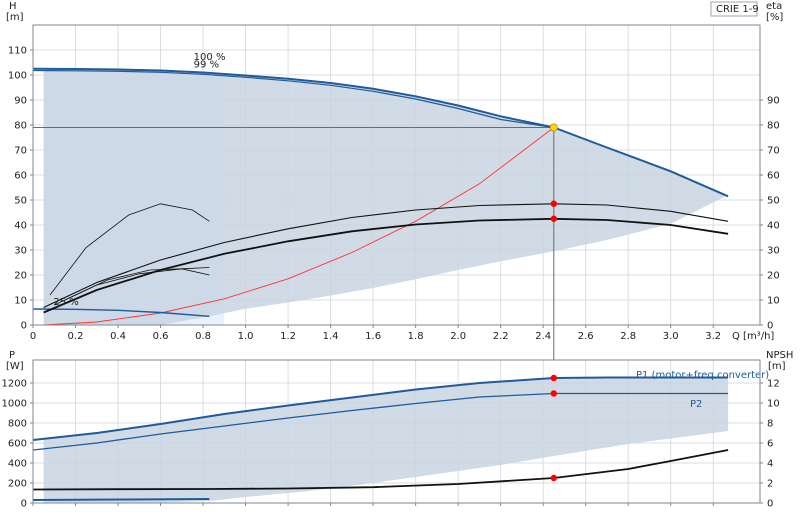 The width and height of the screenshot is (800, 525). Describe the element at coordinates (774, 6) in the screenshot. I see `top-right-axis-title: eta` at that location.